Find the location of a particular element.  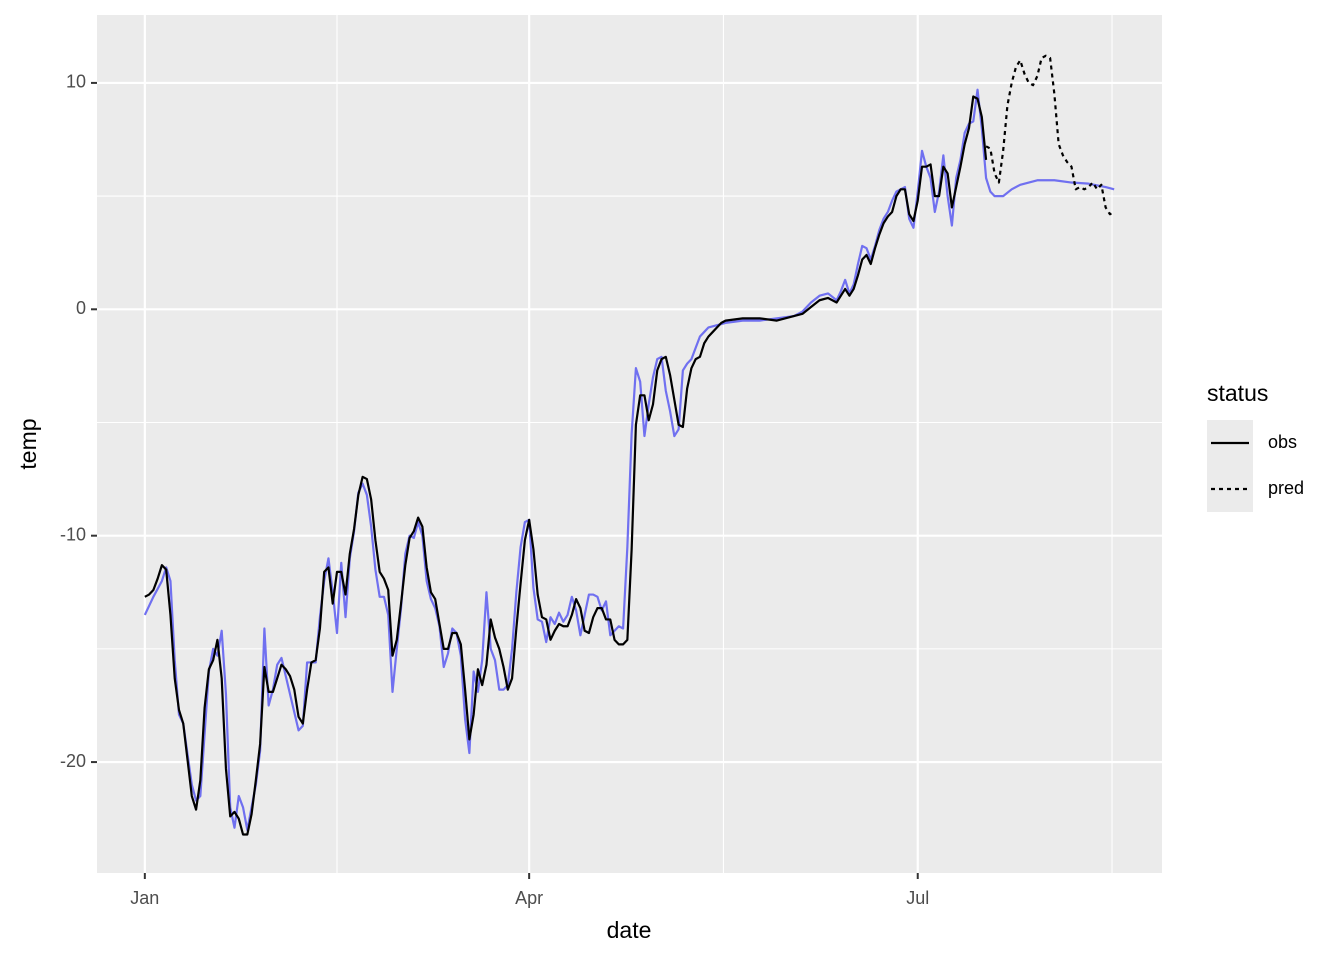

legend: obs pred is located at coordinates (1255, 466).